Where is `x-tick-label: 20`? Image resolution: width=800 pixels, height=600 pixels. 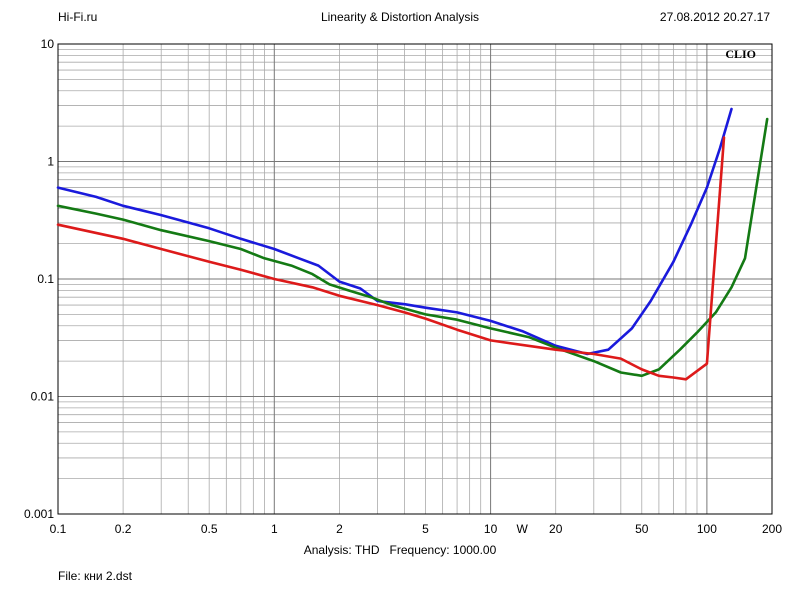 x-tick-label: 20 is located at coordinates (556, 529).